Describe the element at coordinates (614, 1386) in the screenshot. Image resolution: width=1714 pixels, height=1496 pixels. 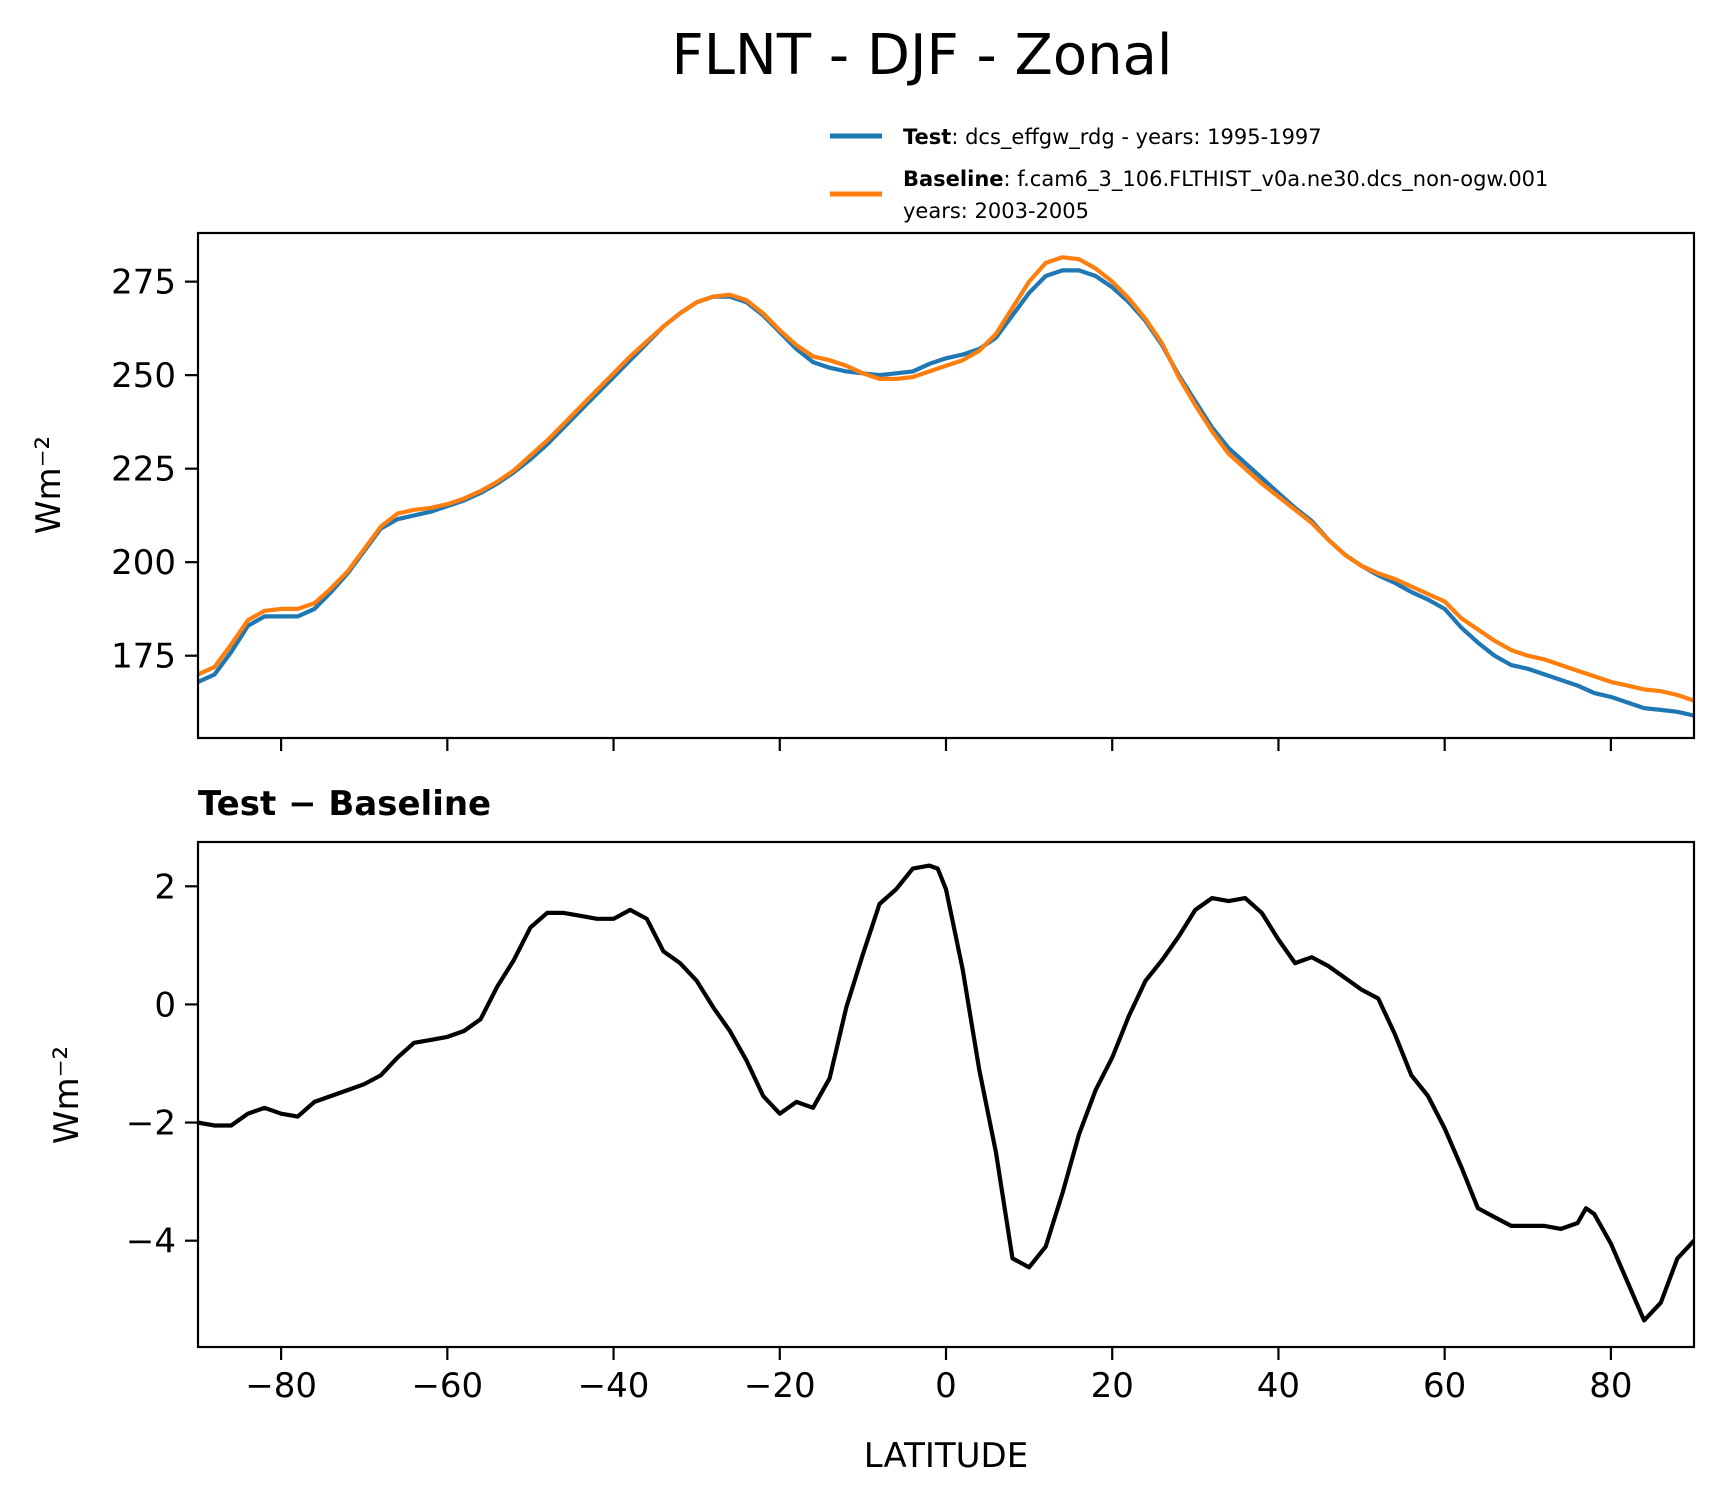
I see `bottom-x-tick-label: −40` at that location.